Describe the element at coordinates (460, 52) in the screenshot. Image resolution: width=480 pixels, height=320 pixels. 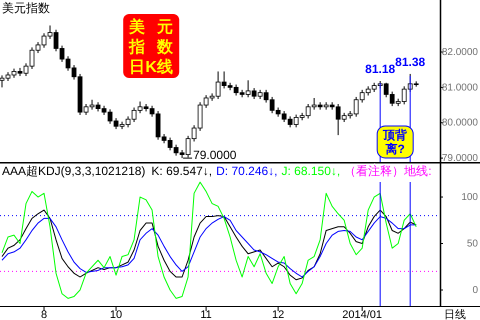
I see `y-tick-label: 82.0000` at that location.